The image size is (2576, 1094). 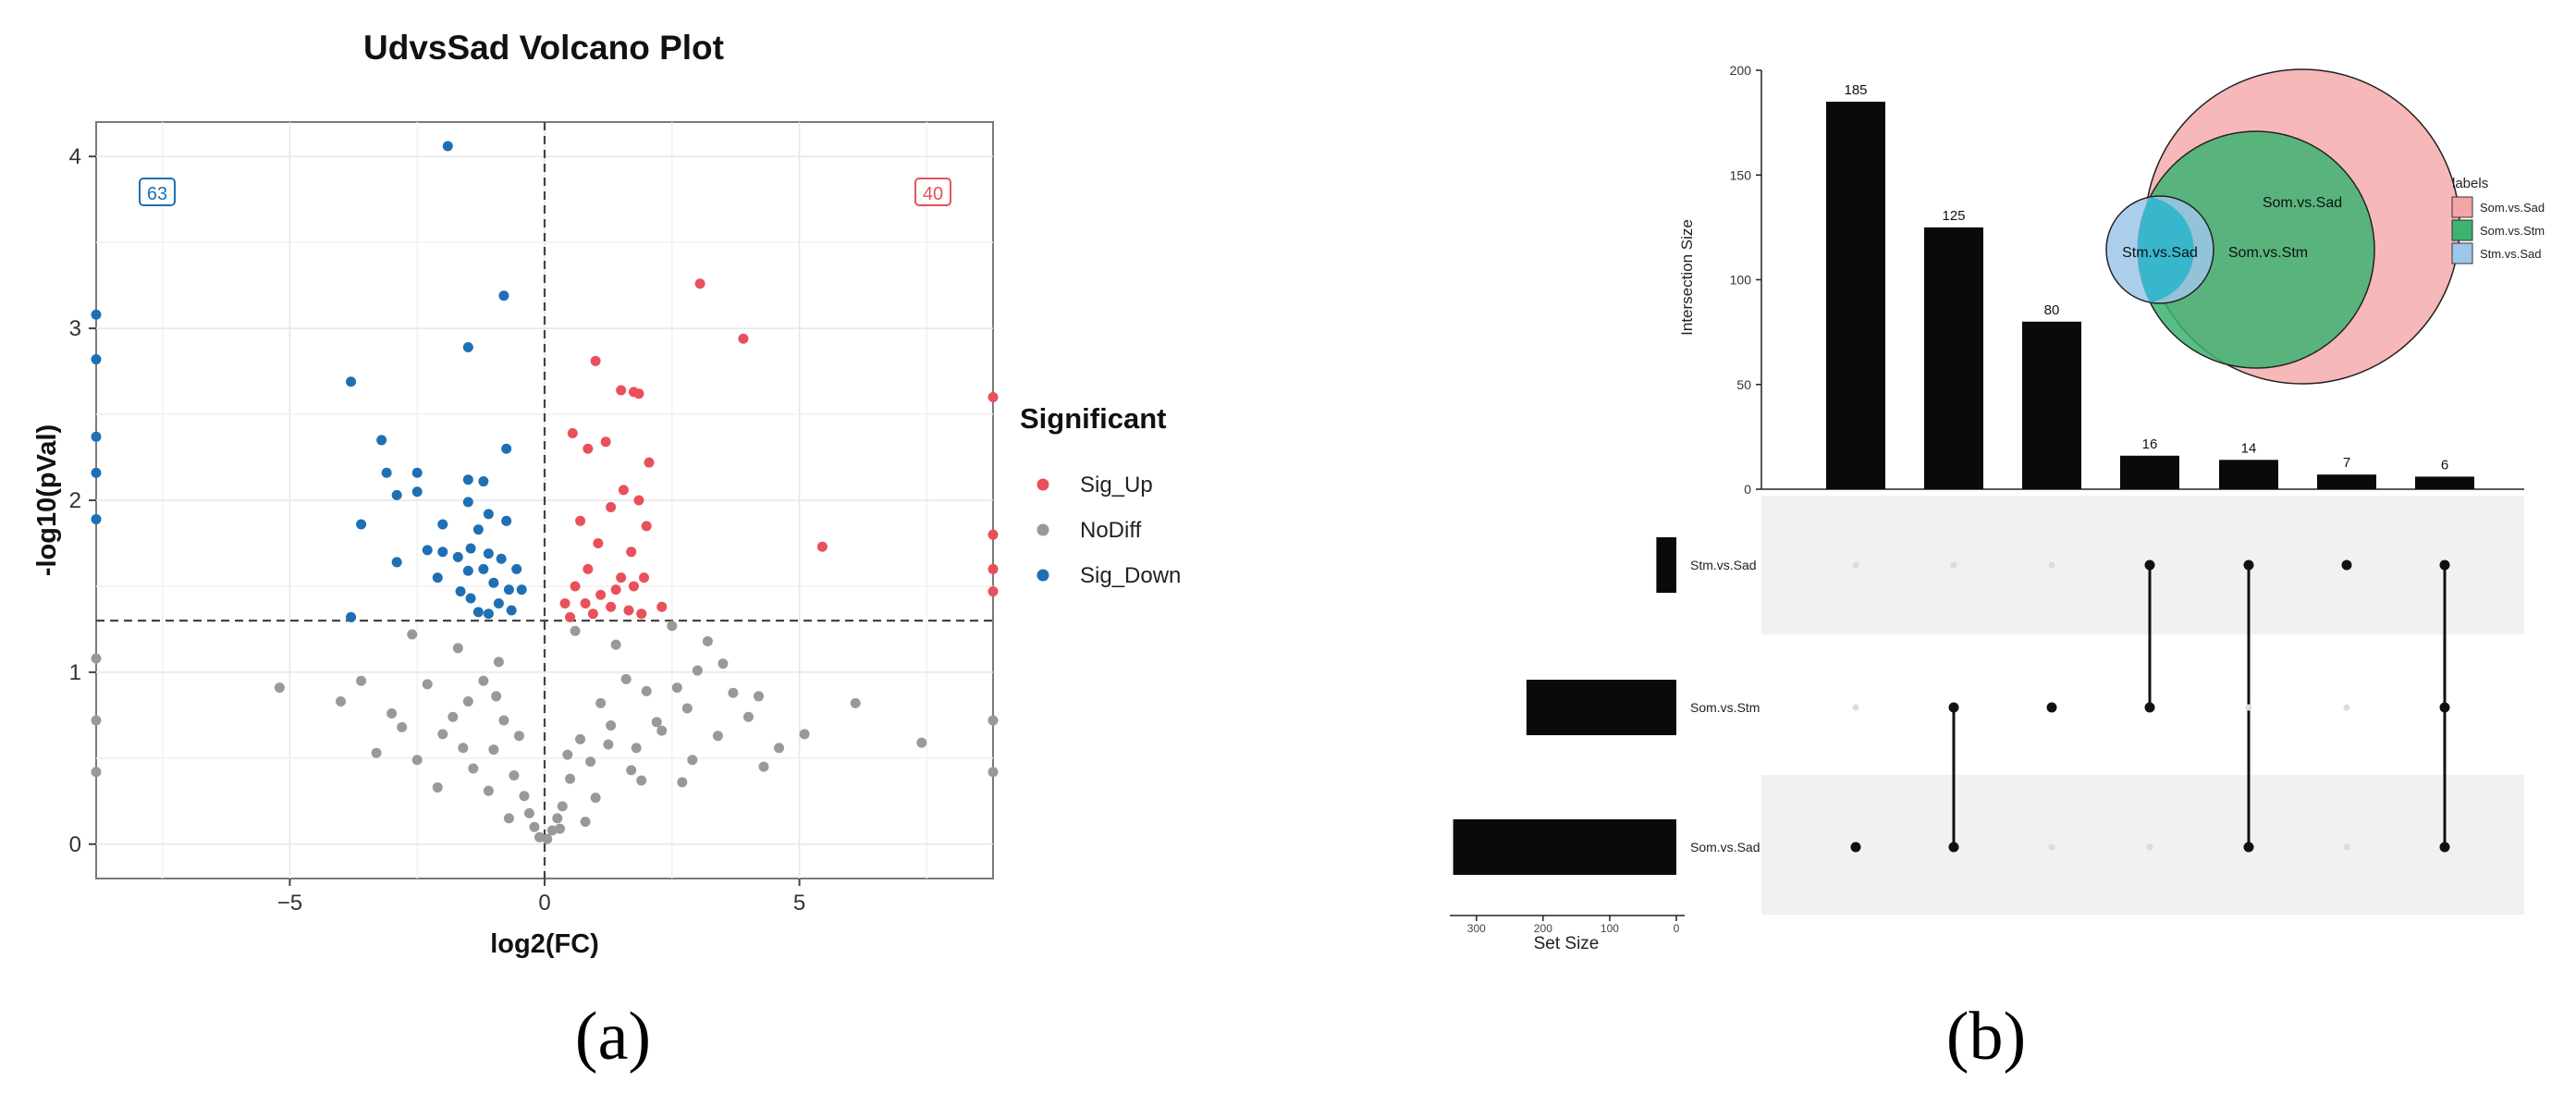 I want to click on set-size-tick-label: 0, so click(x=1677, y=928).